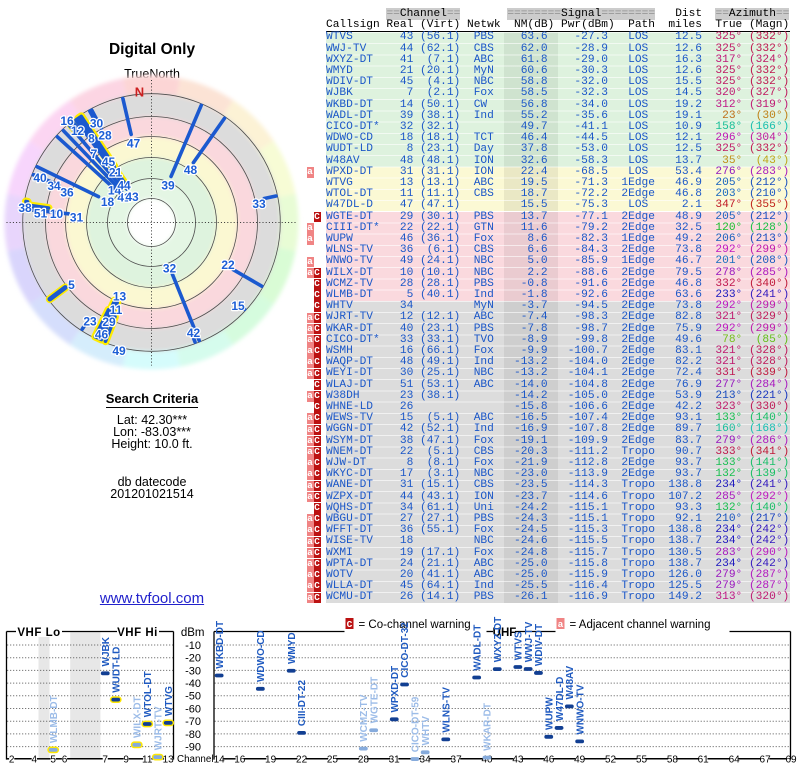  I want to click on svg-text: -20, so click(193, 659).